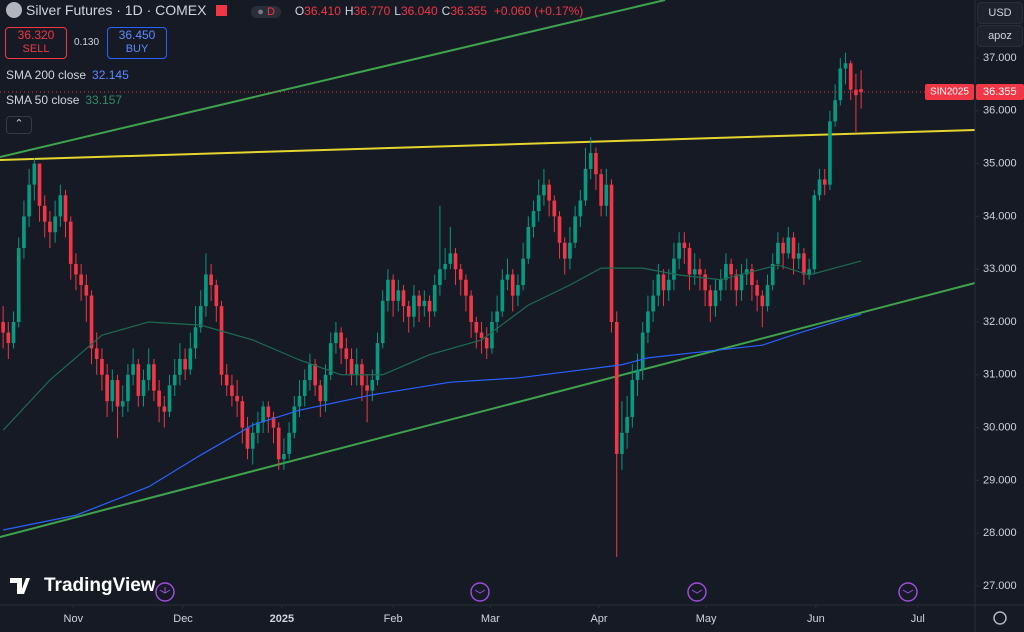 This screenshot has height=632, width=1024. Describe the element at coordinates (1000, 427) in the screenshot. I see `y-tick-label: 30.000` at that location.